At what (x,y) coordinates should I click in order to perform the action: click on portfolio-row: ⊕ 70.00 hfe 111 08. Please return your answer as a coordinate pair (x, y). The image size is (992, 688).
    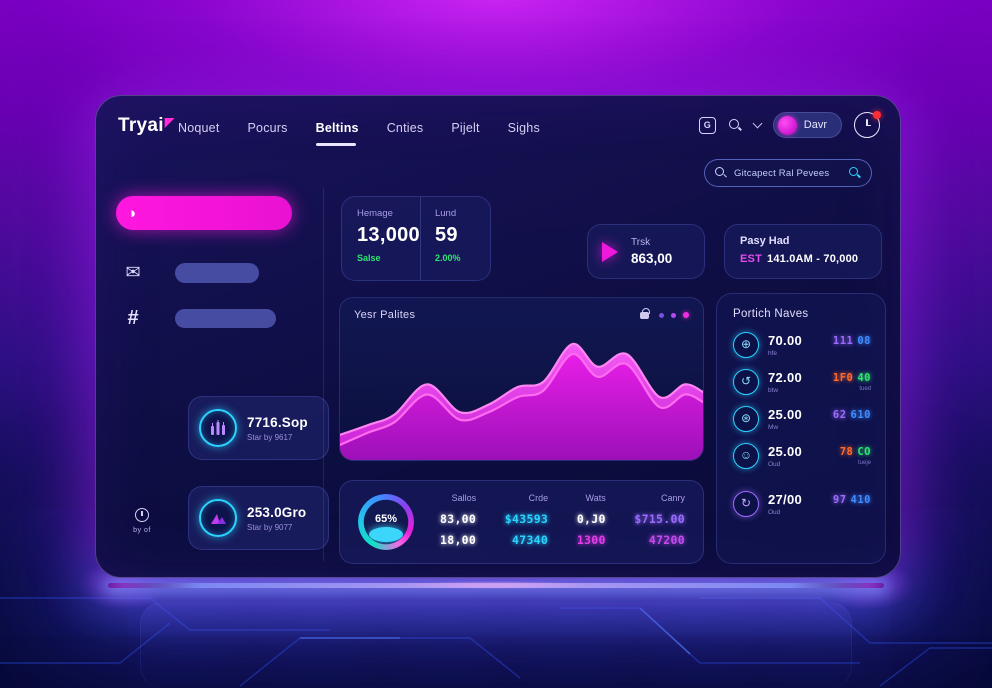
    Looking at the image, I should click on (802, 345).